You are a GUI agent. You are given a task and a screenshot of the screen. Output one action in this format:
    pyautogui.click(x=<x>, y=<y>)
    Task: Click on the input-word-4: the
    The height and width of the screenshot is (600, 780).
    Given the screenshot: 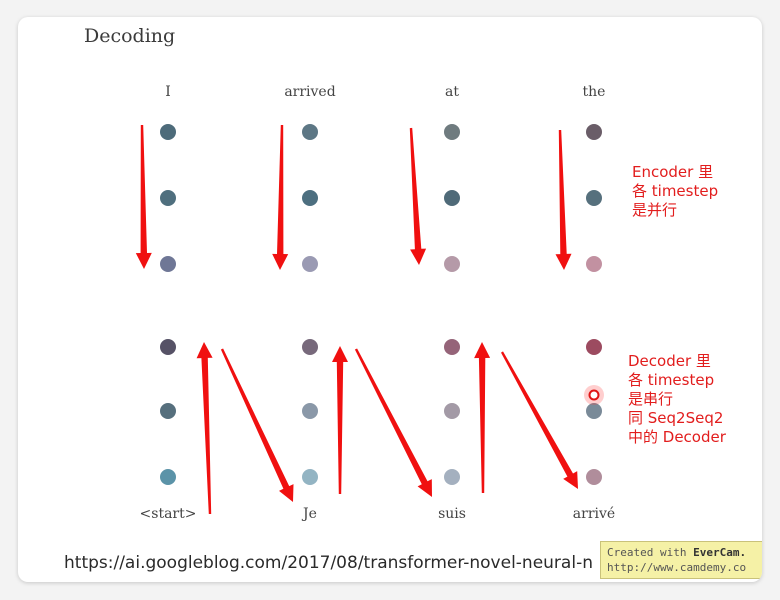 What is the action you would take?
    pyautogui.click(x=594, y=92)
    